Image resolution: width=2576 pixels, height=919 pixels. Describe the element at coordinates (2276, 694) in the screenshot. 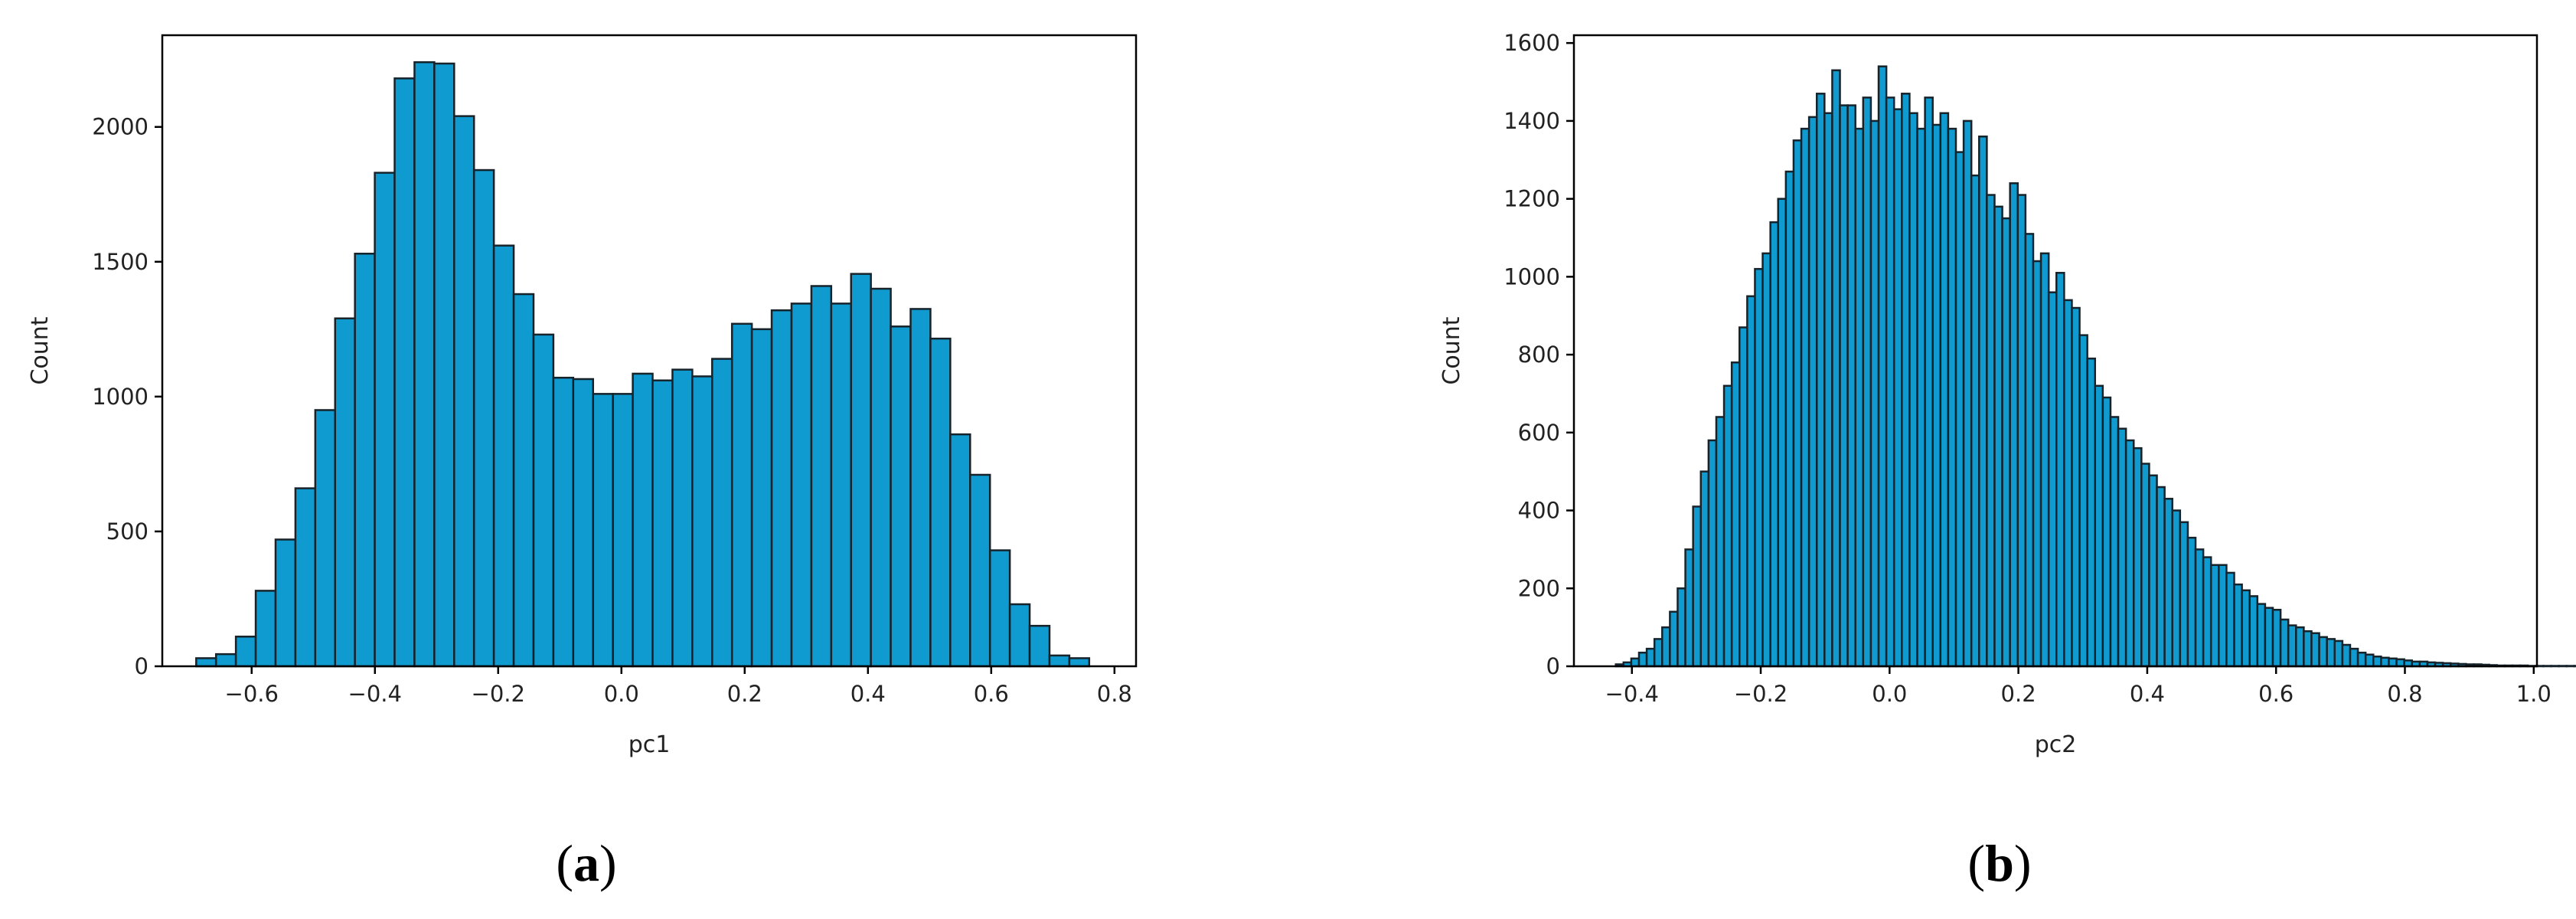

I see `x-tick-label: 0.6` at that location.